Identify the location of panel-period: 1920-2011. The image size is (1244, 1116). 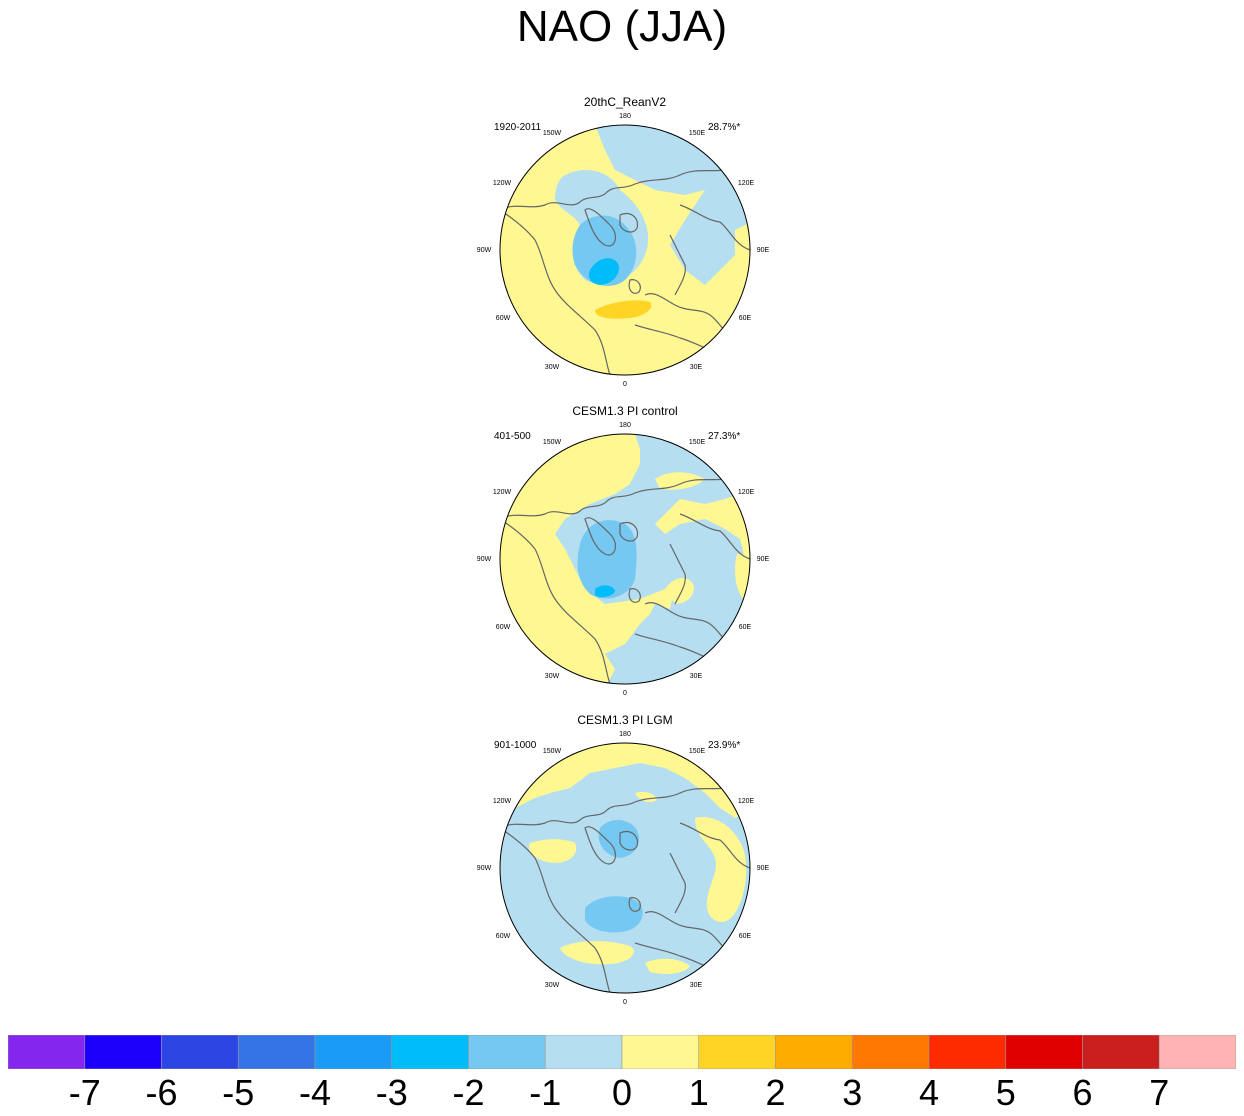
(518, 127).